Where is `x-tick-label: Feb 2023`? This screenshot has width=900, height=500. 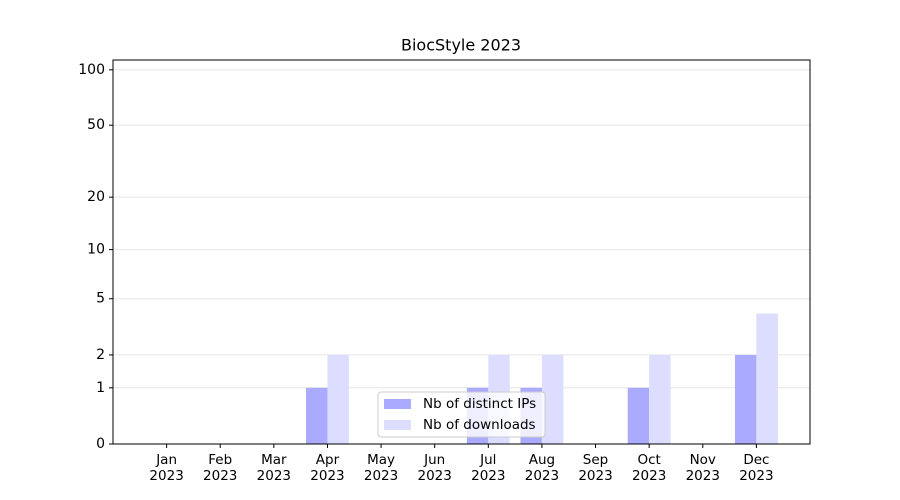
x-tick-label: Feb 2023 is located at coordinates (220, 468).